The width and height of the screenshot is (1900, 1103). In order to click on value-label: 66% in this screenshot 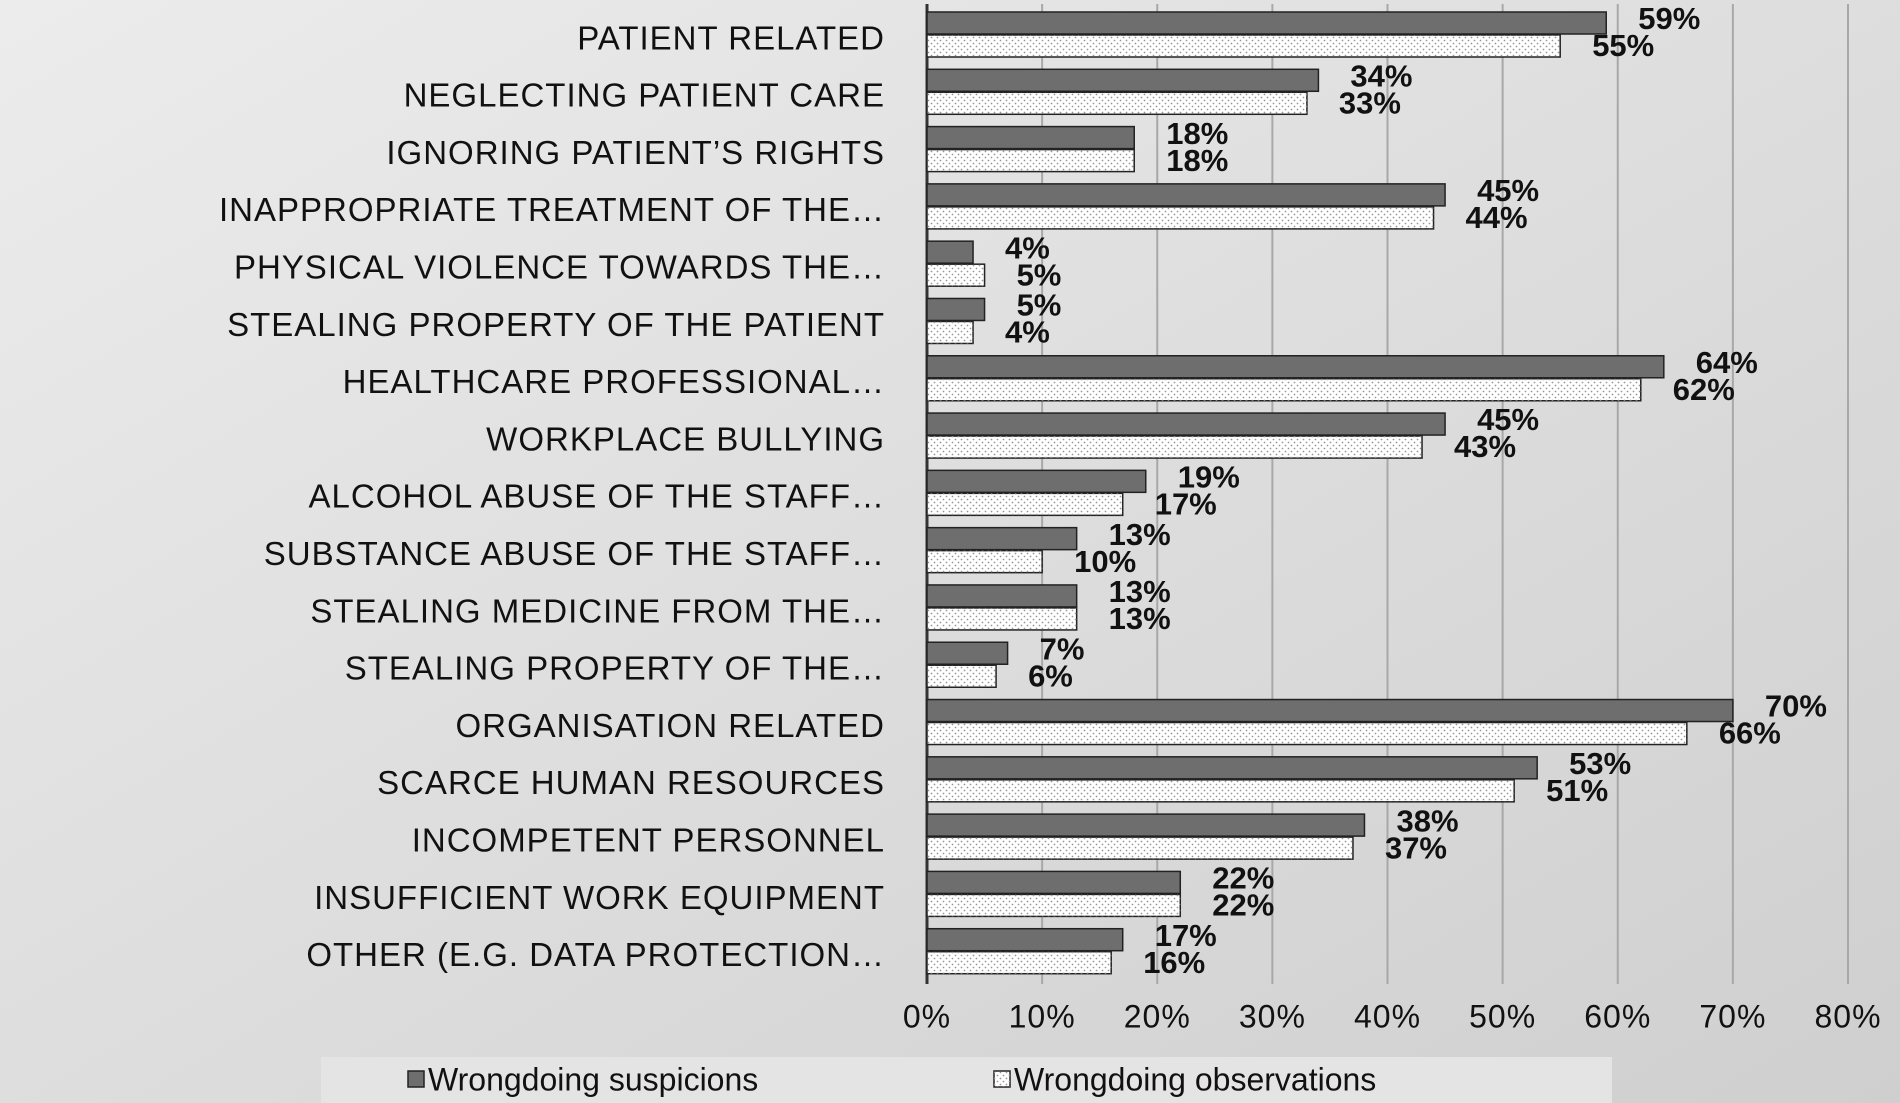, I will do `click(1750, 733)`.